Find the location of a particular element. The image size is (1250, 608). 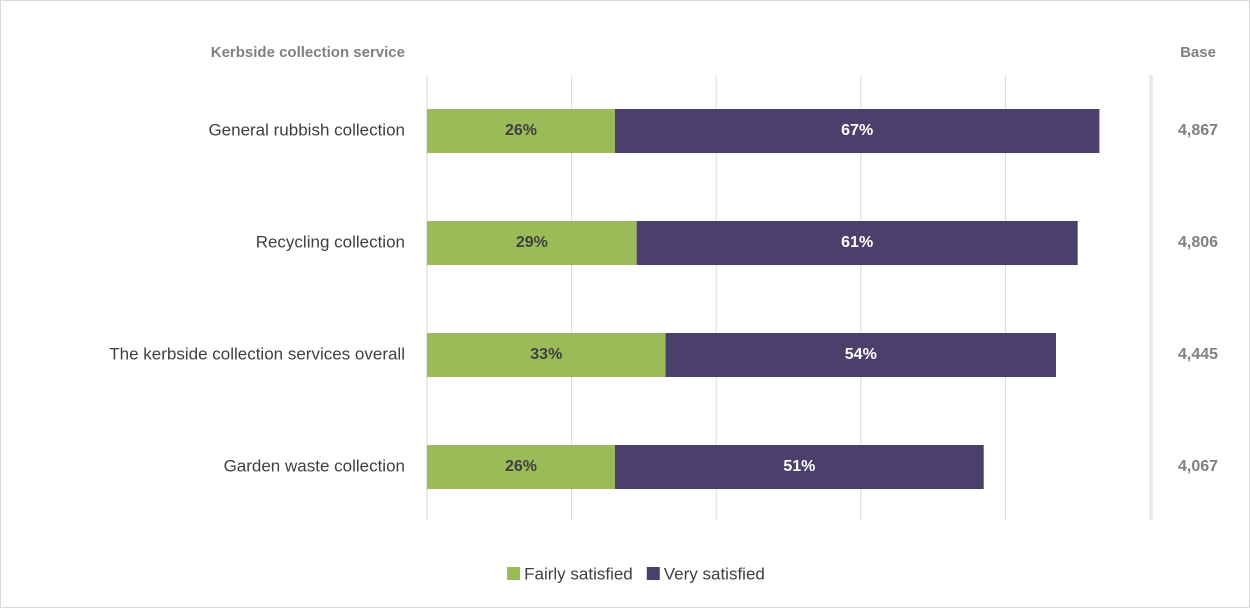

y-tick-label: Recycling collection is located at coordinates (330, 241).